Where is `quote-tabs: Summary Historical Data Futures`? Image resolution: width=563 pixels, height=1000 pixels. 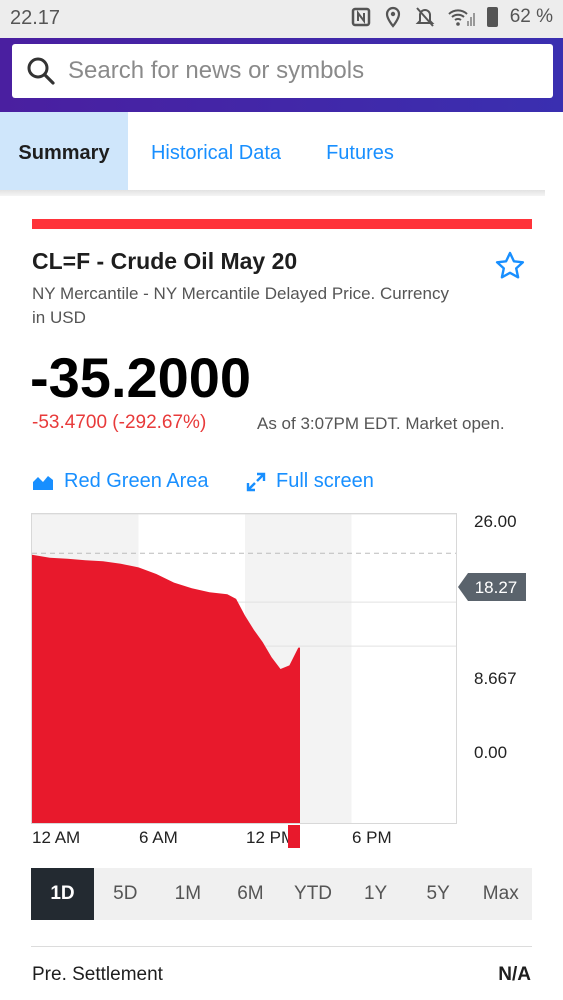 quote-tabs: Summary Historical Data Futures is located at coordinates (281, 154).